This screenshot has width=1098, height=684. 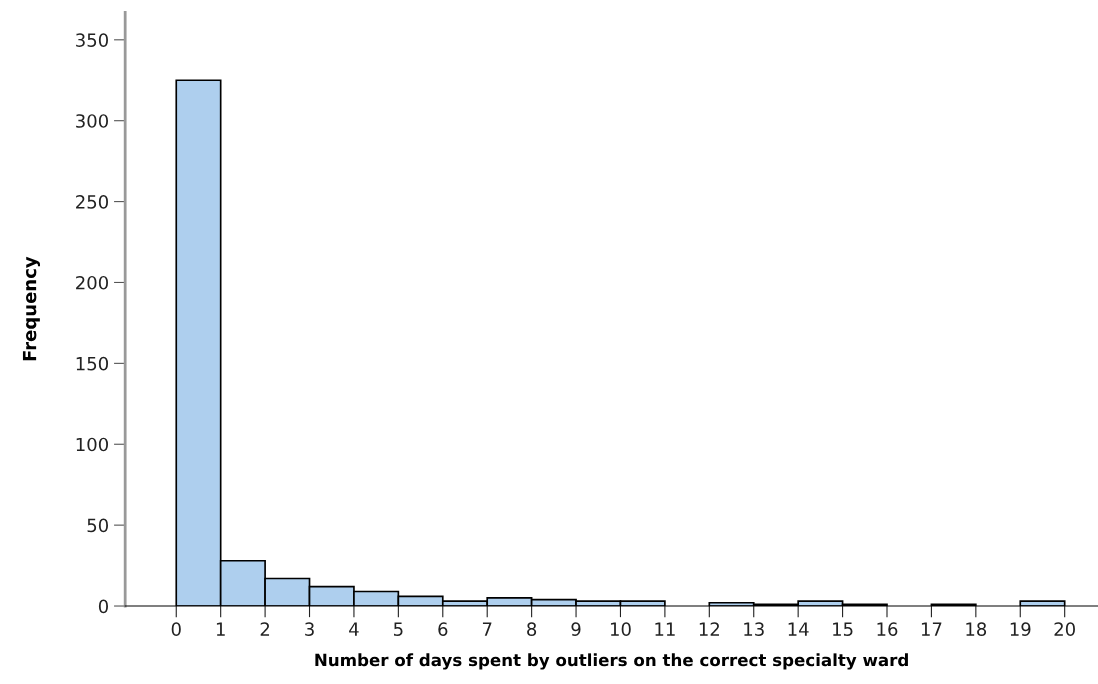 What do you see at coordinates (92, 282) in the screenshot?
I see `y-tick-label: 200` at bounding box center [92, 282].